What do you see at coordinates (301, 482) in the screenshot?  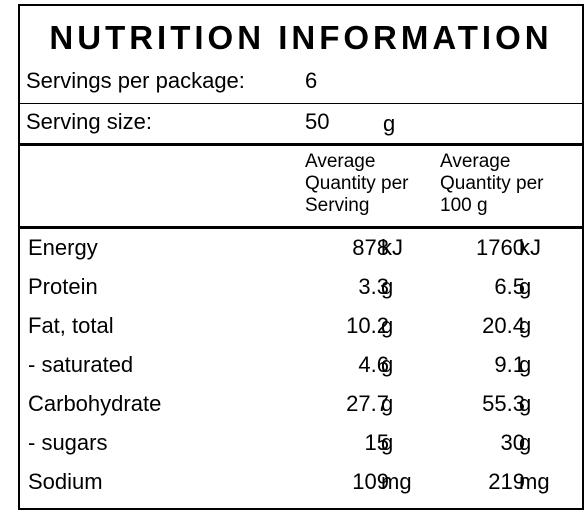 I see `nutrient-row: Sodium 109 mg 219 mg` at bounding box center [301, 482].